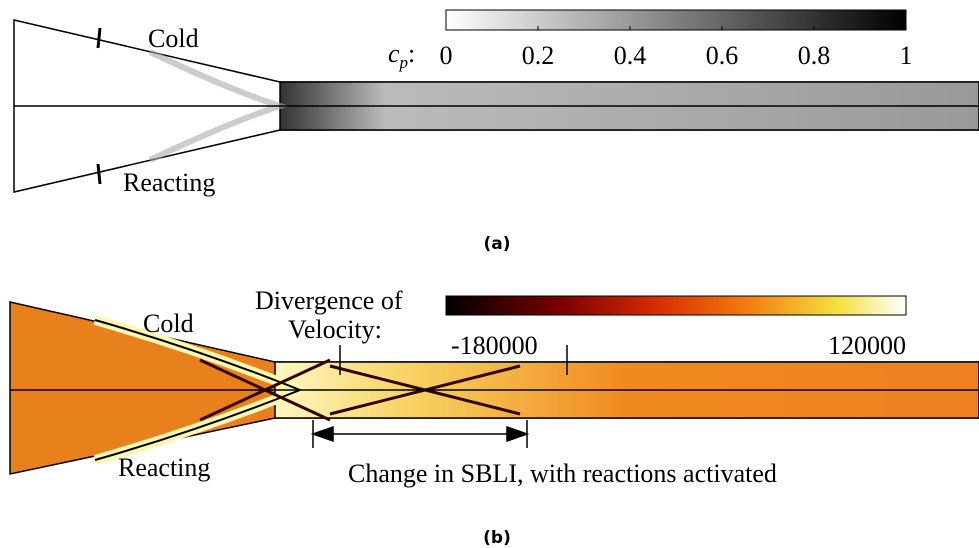 The width and height of the screenshot is (979, 548). What do you see at coordinates (494, 345) in the screenshot?
I see `tick-label: -180000` at bounding box center [494, 345].